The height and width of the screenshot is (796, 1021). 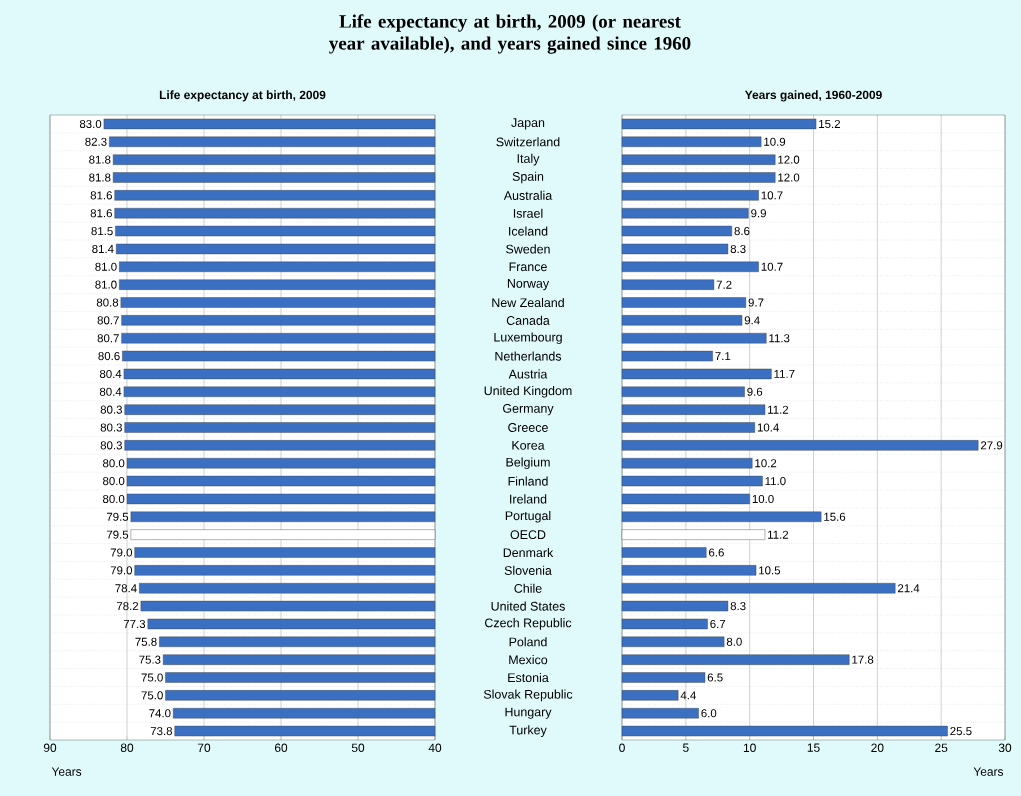 What do you see at coordinates (813, 96) in the screenshot?
I see `chart-title: Years gained, 1960-2009` at bounding box center [813, 96].